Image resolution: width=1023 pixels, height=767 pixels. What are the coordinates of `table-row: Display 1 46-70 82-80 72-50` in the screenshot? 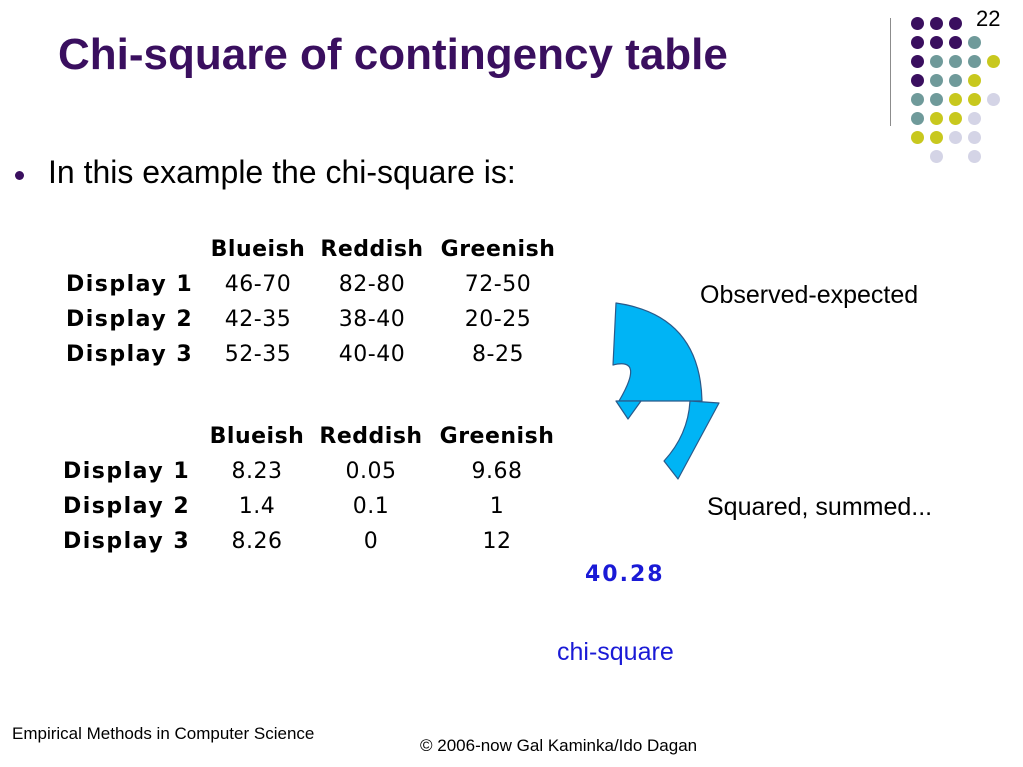 It's located at (314, 284).